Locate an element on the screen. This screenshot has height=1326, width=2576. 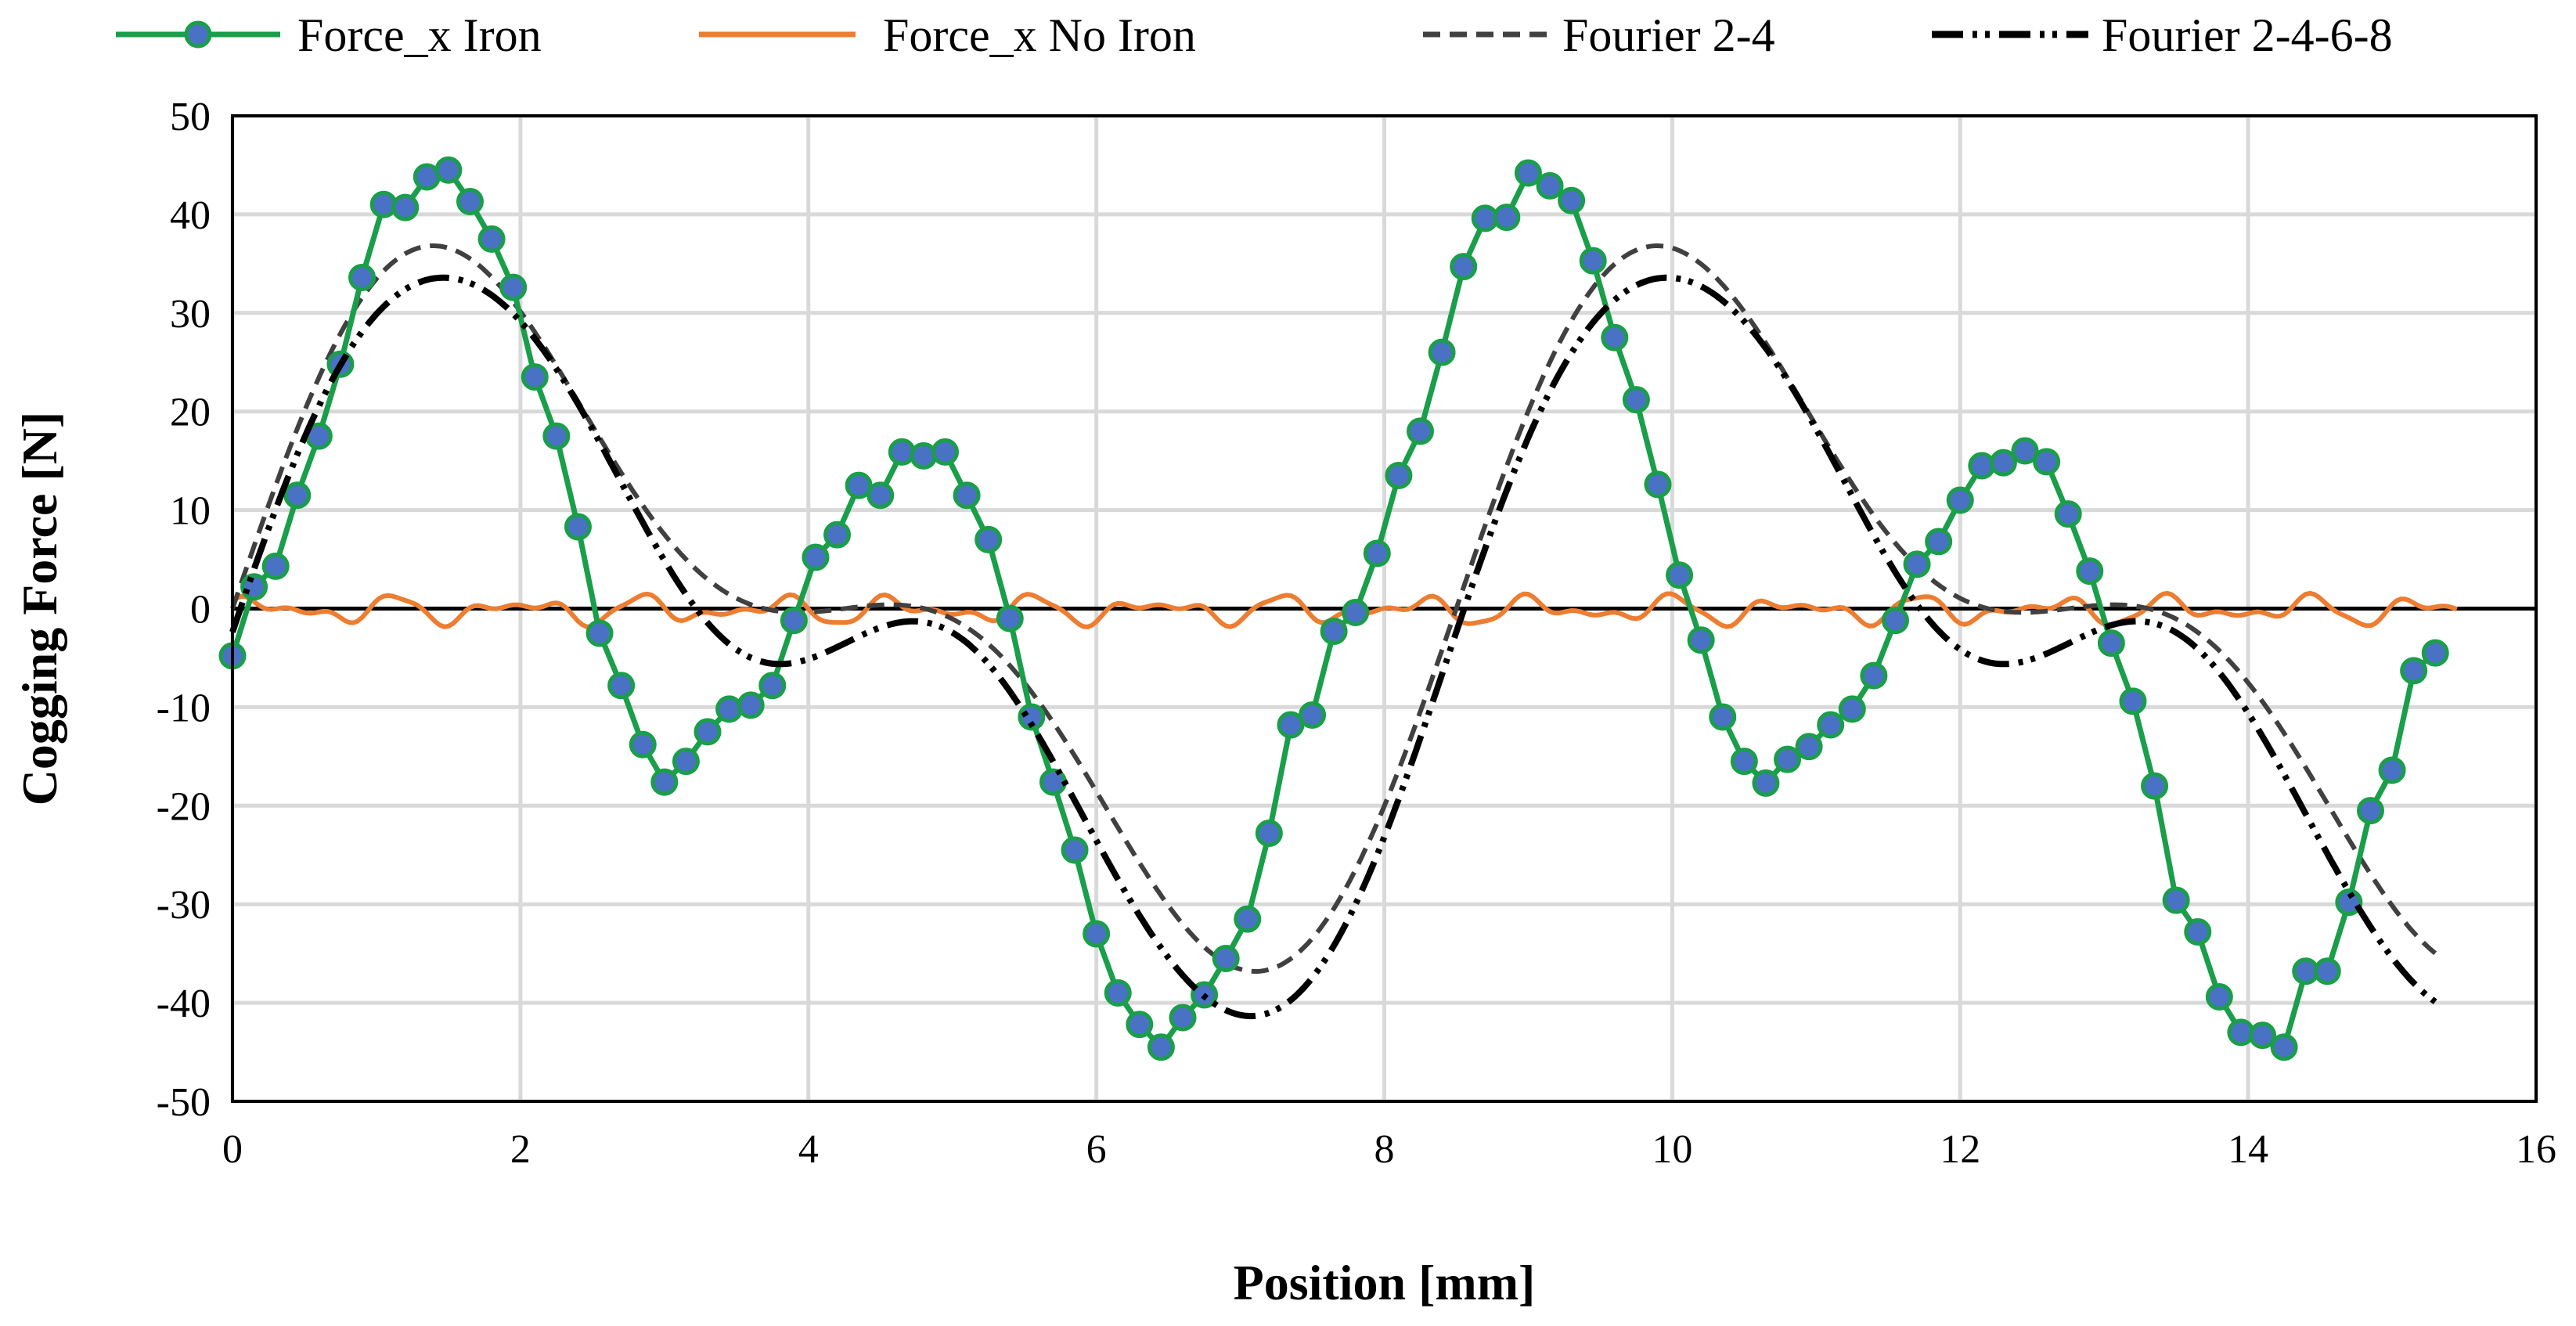
x-axis-title: Position [mm] is located at coordinates (1385, 1282).